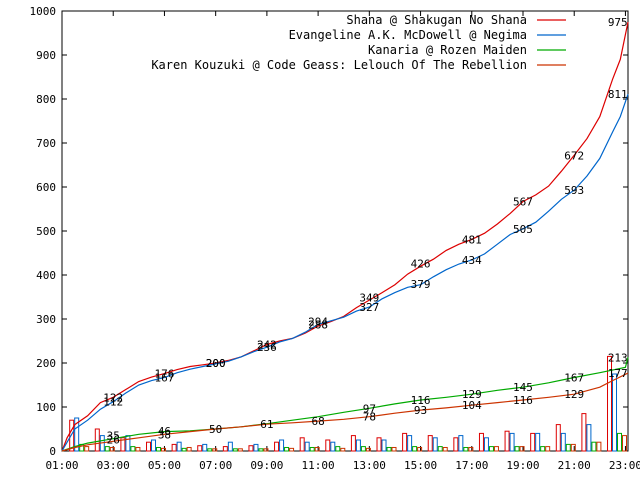  Describe the element at coordinates (369, 417) in the screenshot. I see `data-label: 78` at that location.